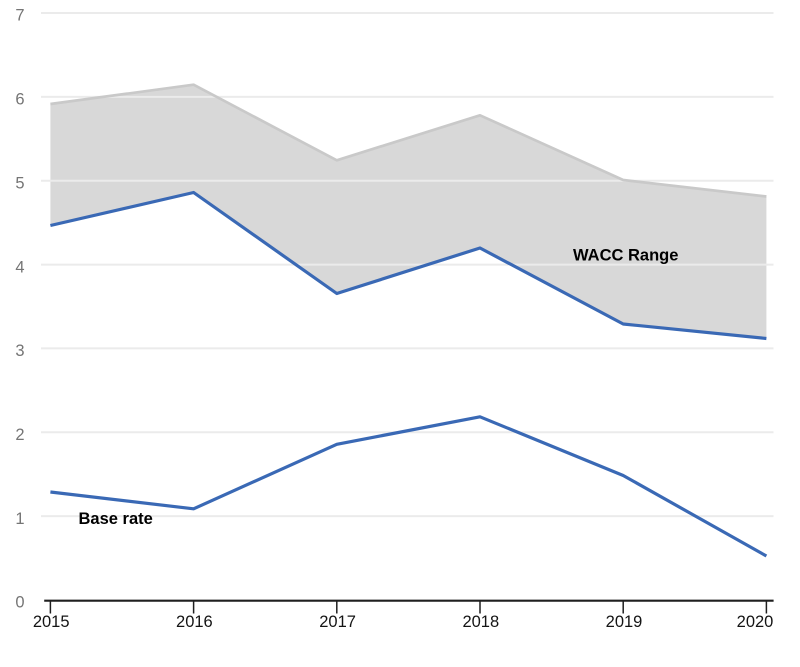  Describe the element at coordinates (480, 622) in the screenshot. I see `svg-text: 2018` at that location.